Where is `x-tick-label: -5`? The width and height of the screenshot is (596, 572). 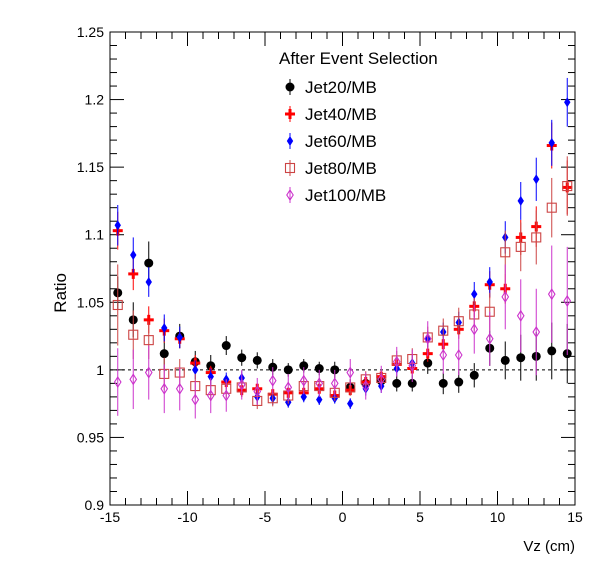 x-tick-label: -5 is located at coordinates (265, 517).